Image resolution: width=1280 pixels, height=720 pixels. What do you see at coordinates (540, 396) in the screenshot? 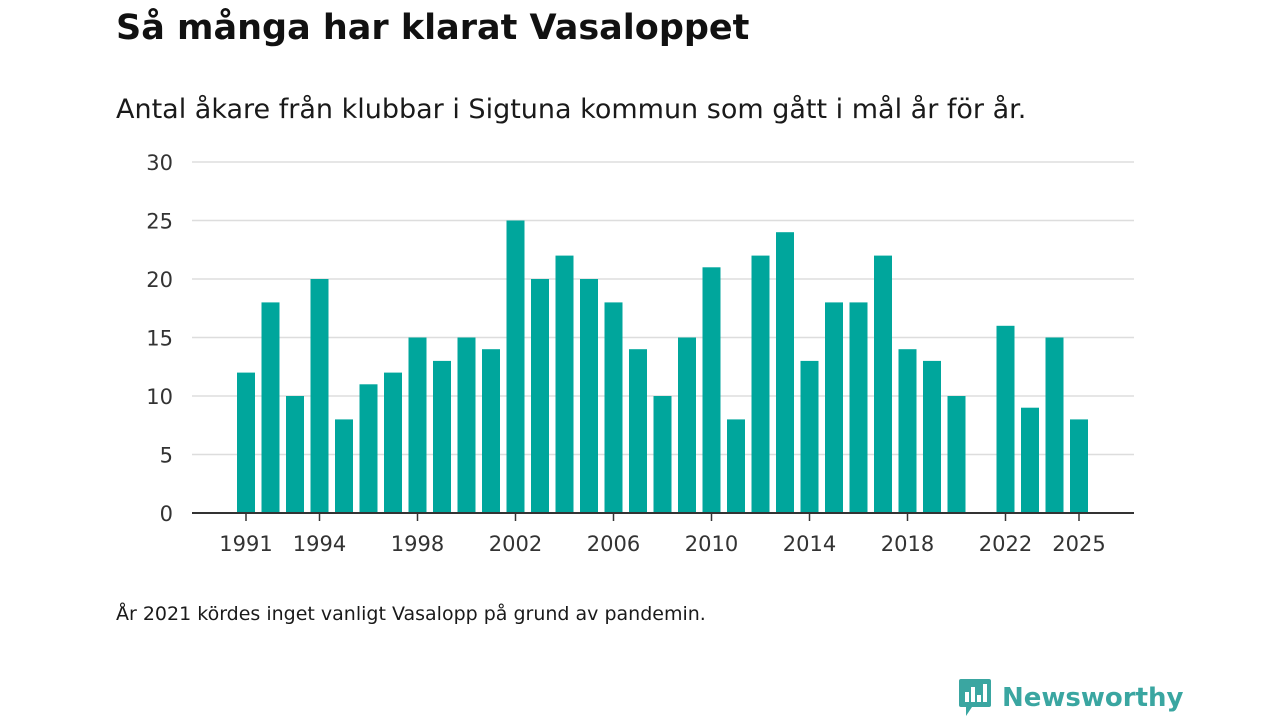
I see `bar-2003` at bounding box center [540, 396].